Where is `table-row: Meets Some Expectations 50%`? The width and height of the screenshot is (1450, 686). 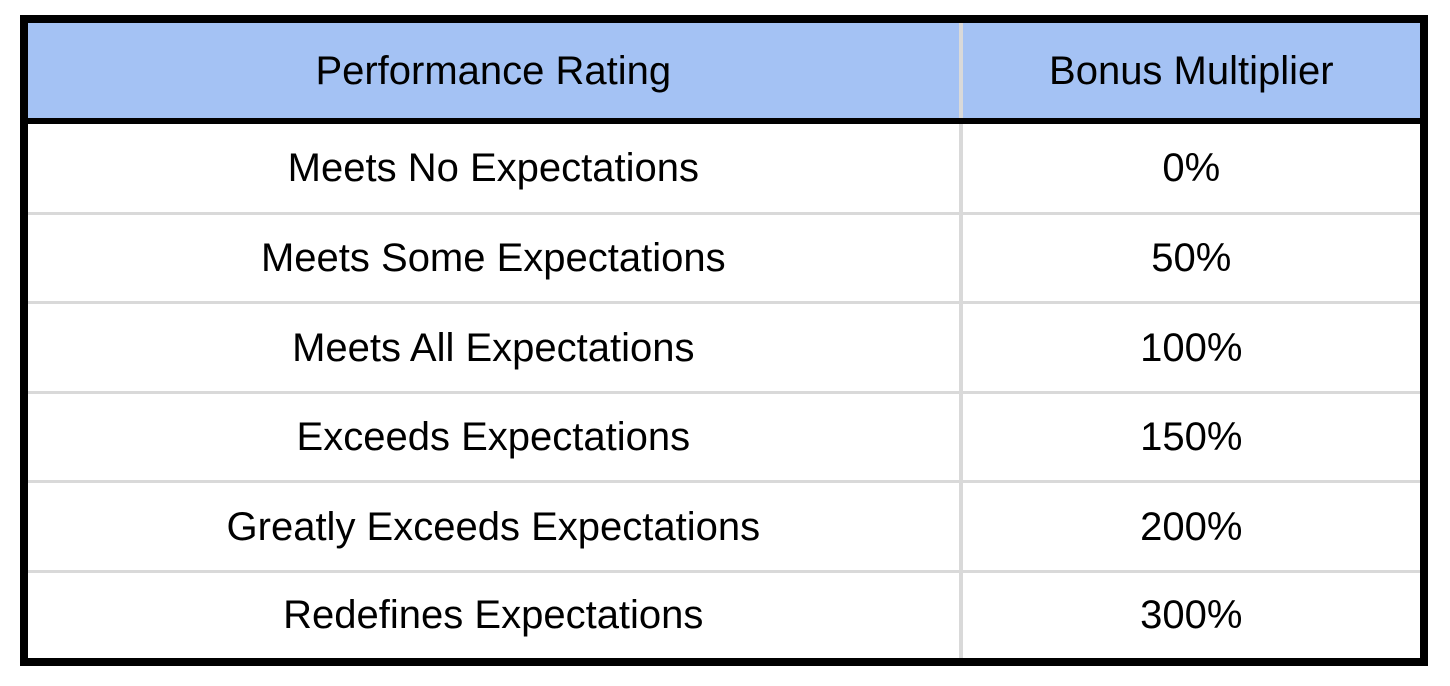 table-row: Meets Some Expectations 50% is located at coordinates (724, 257).